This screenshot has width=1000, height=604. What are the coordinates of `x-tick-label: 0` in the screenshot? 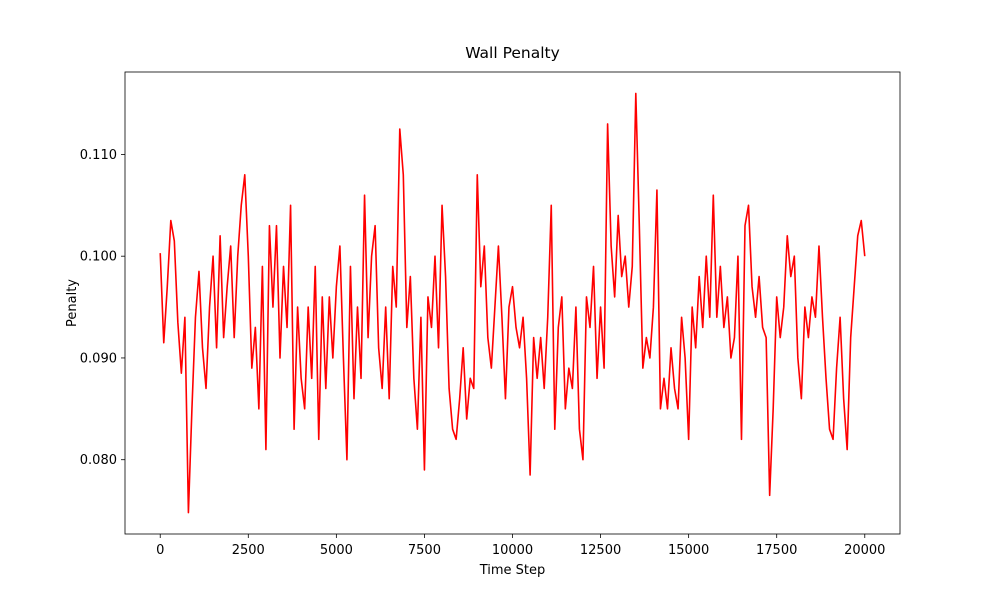 It's located at (160, 550).